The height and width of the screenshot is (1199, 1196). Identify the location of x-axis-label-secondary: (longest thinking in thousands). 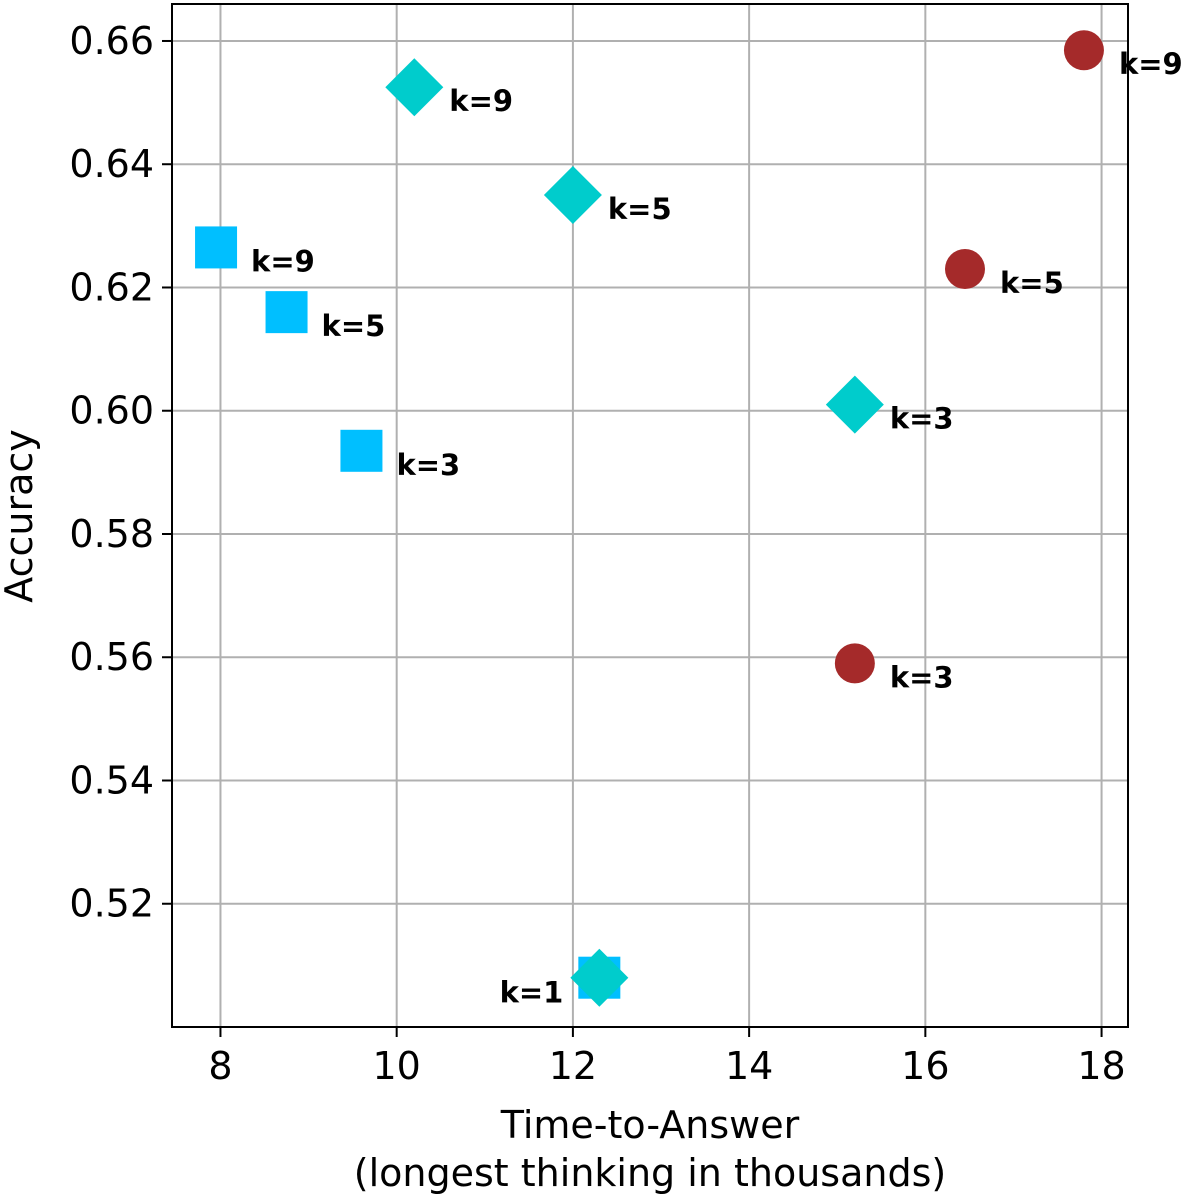
(650, 1173).